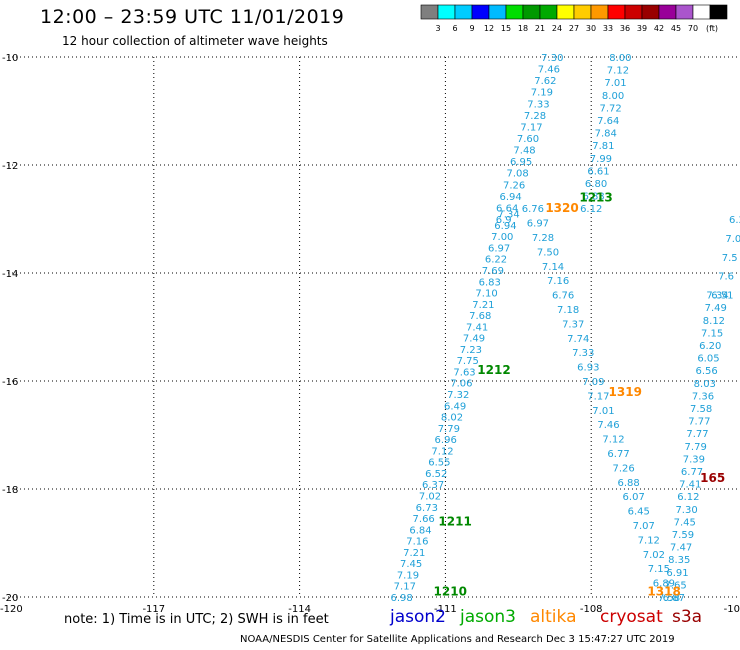 This screenshot has width=740, height=650. I want to click on pass-time-label: 1212, so click(493, 370).